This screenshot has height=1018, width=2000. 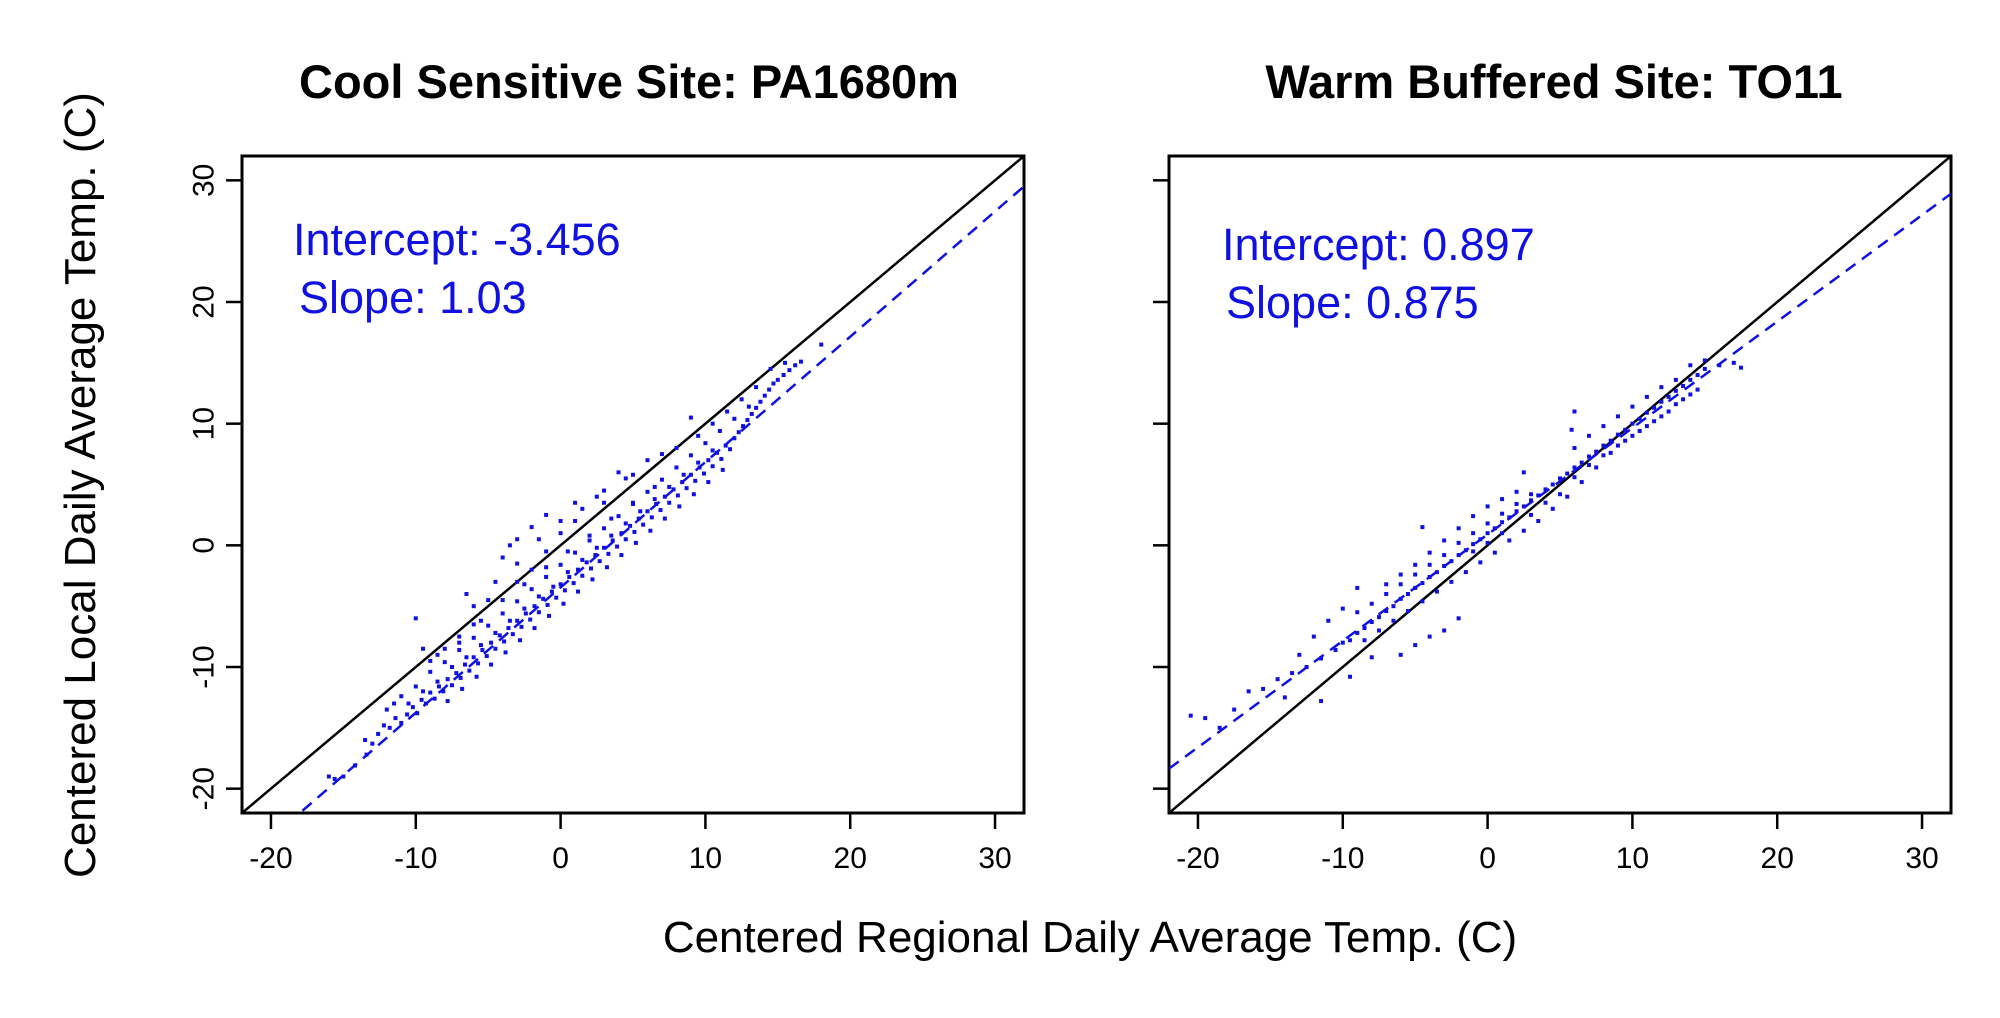 I want to click on y-tick-label: 0, so click(x=204, y=545).